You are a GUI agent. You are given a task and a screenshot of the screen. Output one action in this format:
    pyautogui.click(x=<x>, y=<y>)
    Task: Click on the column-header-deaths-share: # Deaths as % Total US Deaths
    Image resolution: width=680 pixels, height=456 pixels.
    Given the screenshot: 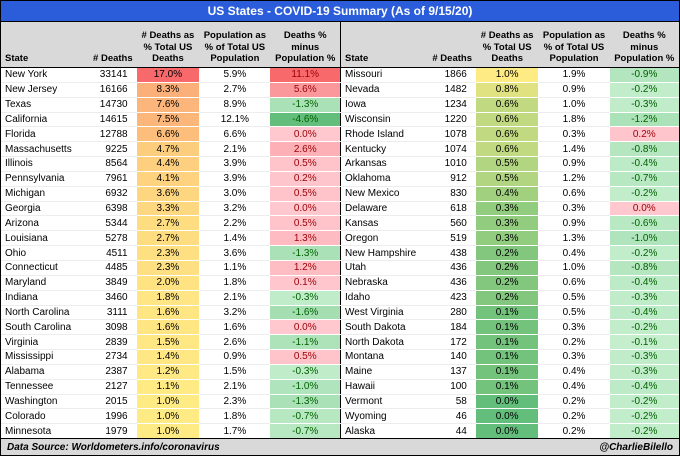 What is the action you would take?
    pyautogui.click(x=168, y=45)
    